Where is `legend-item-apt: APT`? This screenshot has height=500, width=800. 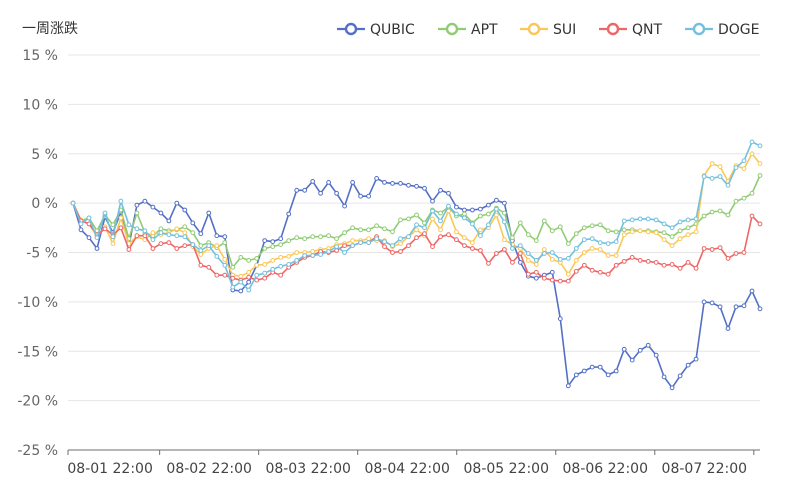 legend-item-apt: APT is located at coordinates (468, 30).